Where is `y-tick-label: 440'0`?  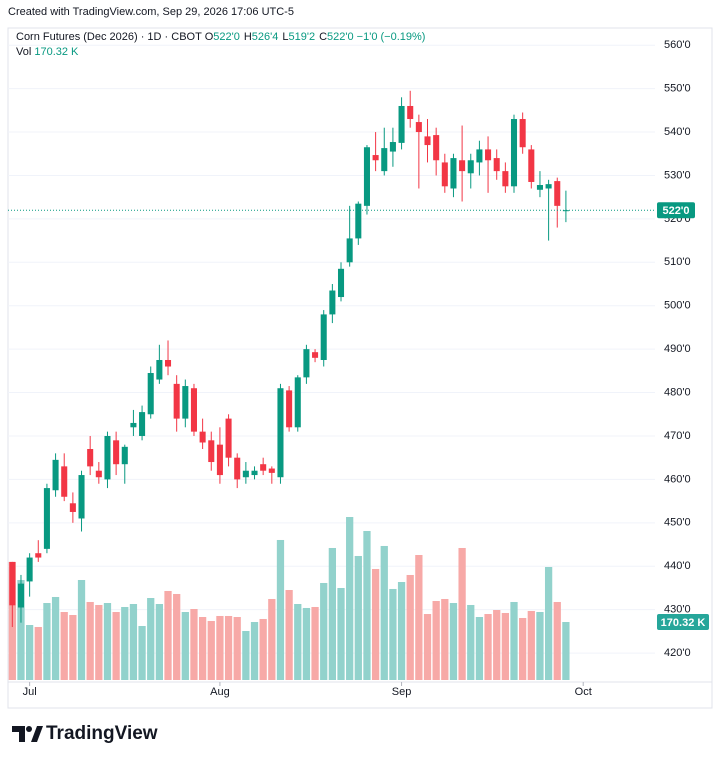
y-tick-label: 440'0 is located at coordinates (677, 566).